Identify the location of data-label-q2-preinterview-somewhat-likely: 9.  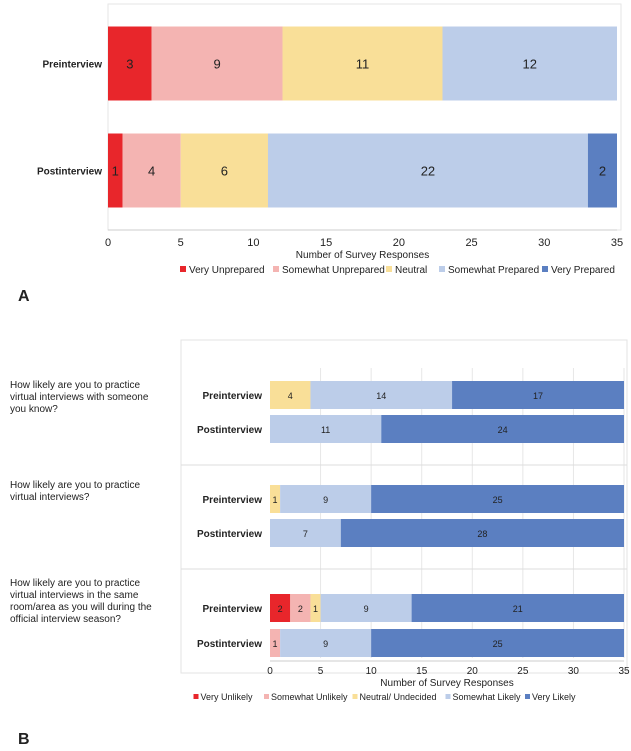
(325, 500).